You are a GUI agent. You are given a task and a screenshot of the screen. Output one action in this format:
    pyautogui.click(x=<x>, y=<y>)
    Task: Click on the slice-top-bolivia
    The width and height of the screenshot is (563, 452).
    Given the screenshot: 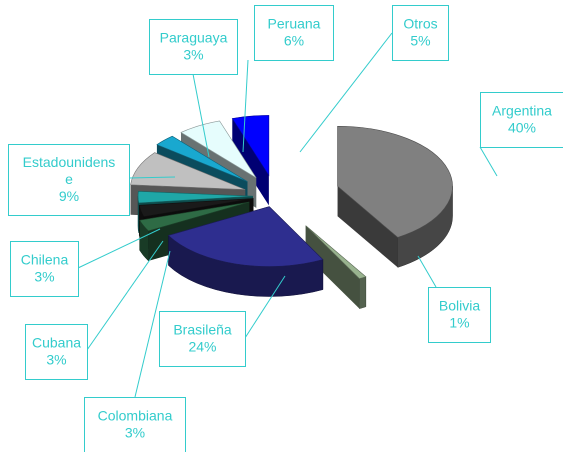 What is the action you would take?
    pyautogui.click(x=336, y=252)
    